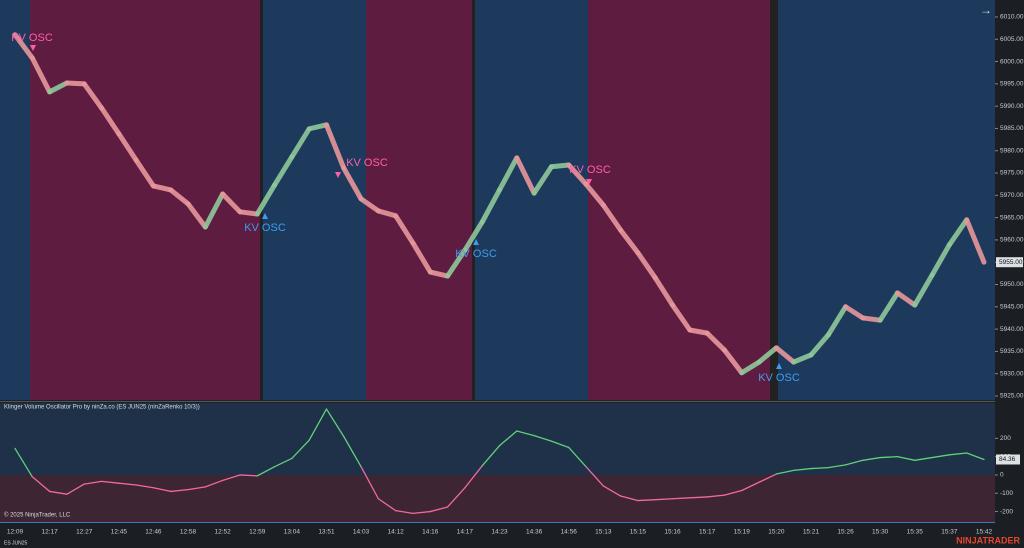 The width and height of the screenshot is (1024, 548). Describe the element at coordinates (361, 532) in the screenshot. I see `x-tick-label: 14:03` at that location.